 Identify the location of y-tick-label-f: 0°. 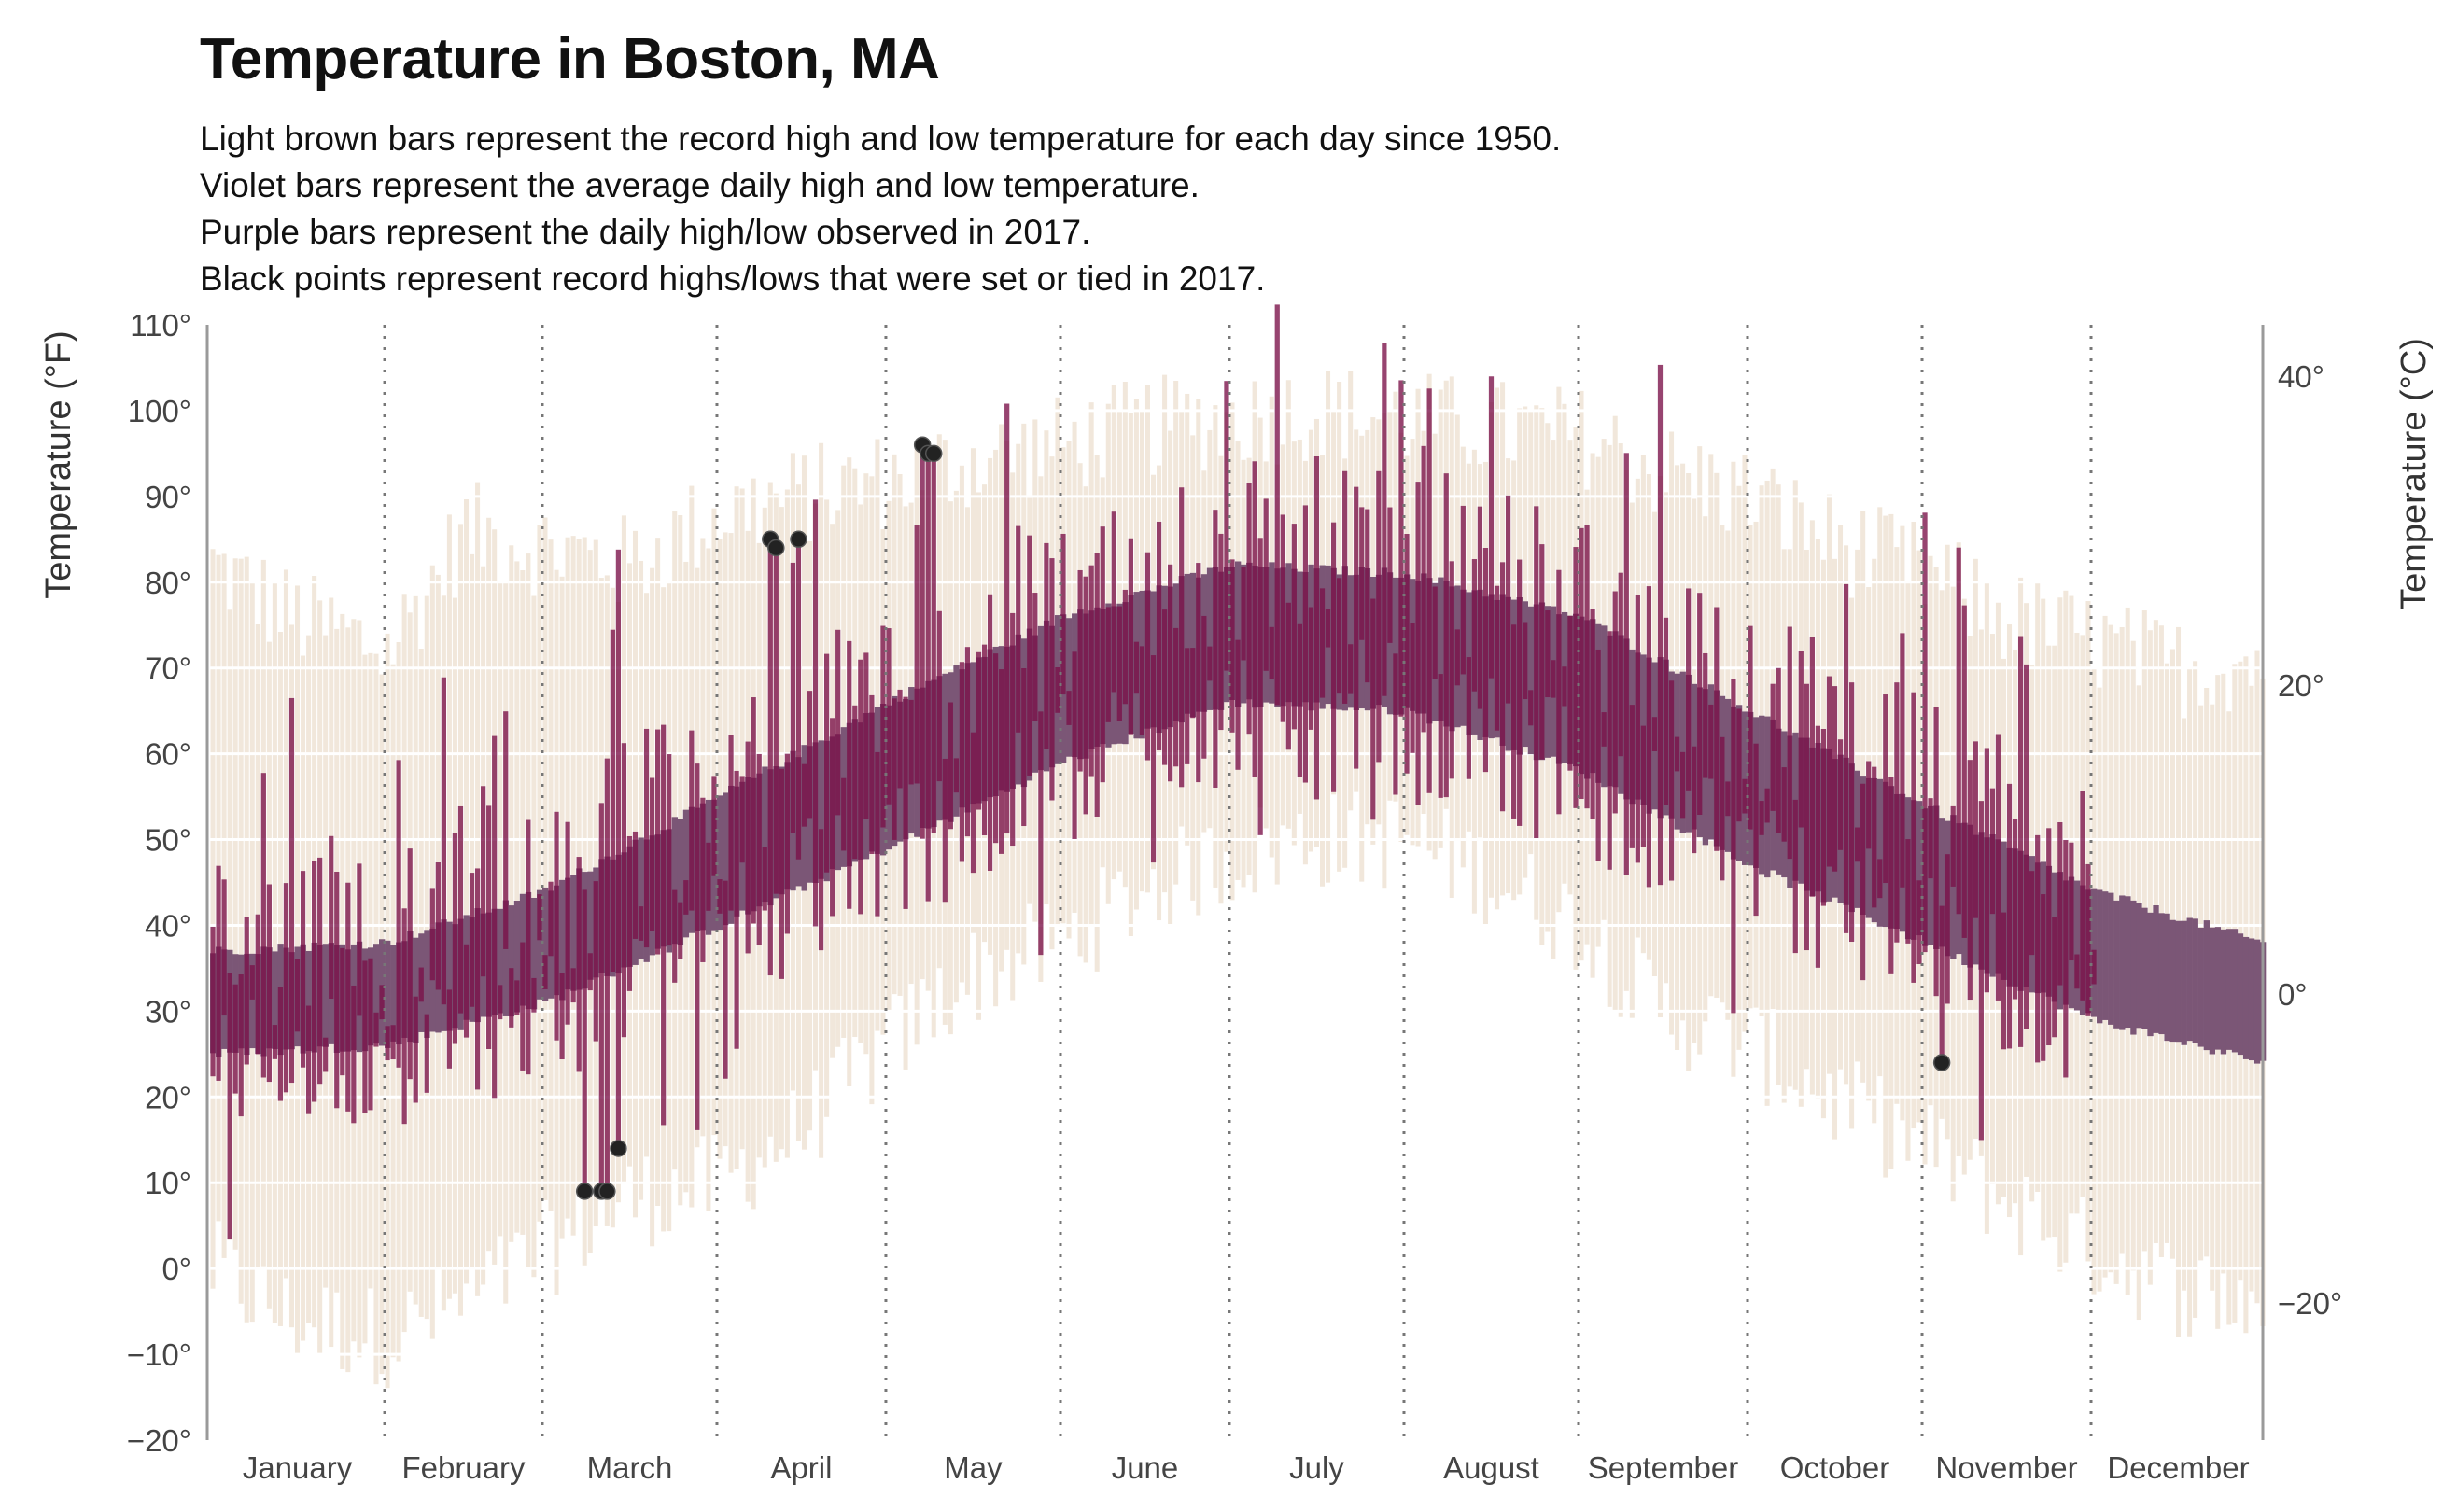
(176, 1269).